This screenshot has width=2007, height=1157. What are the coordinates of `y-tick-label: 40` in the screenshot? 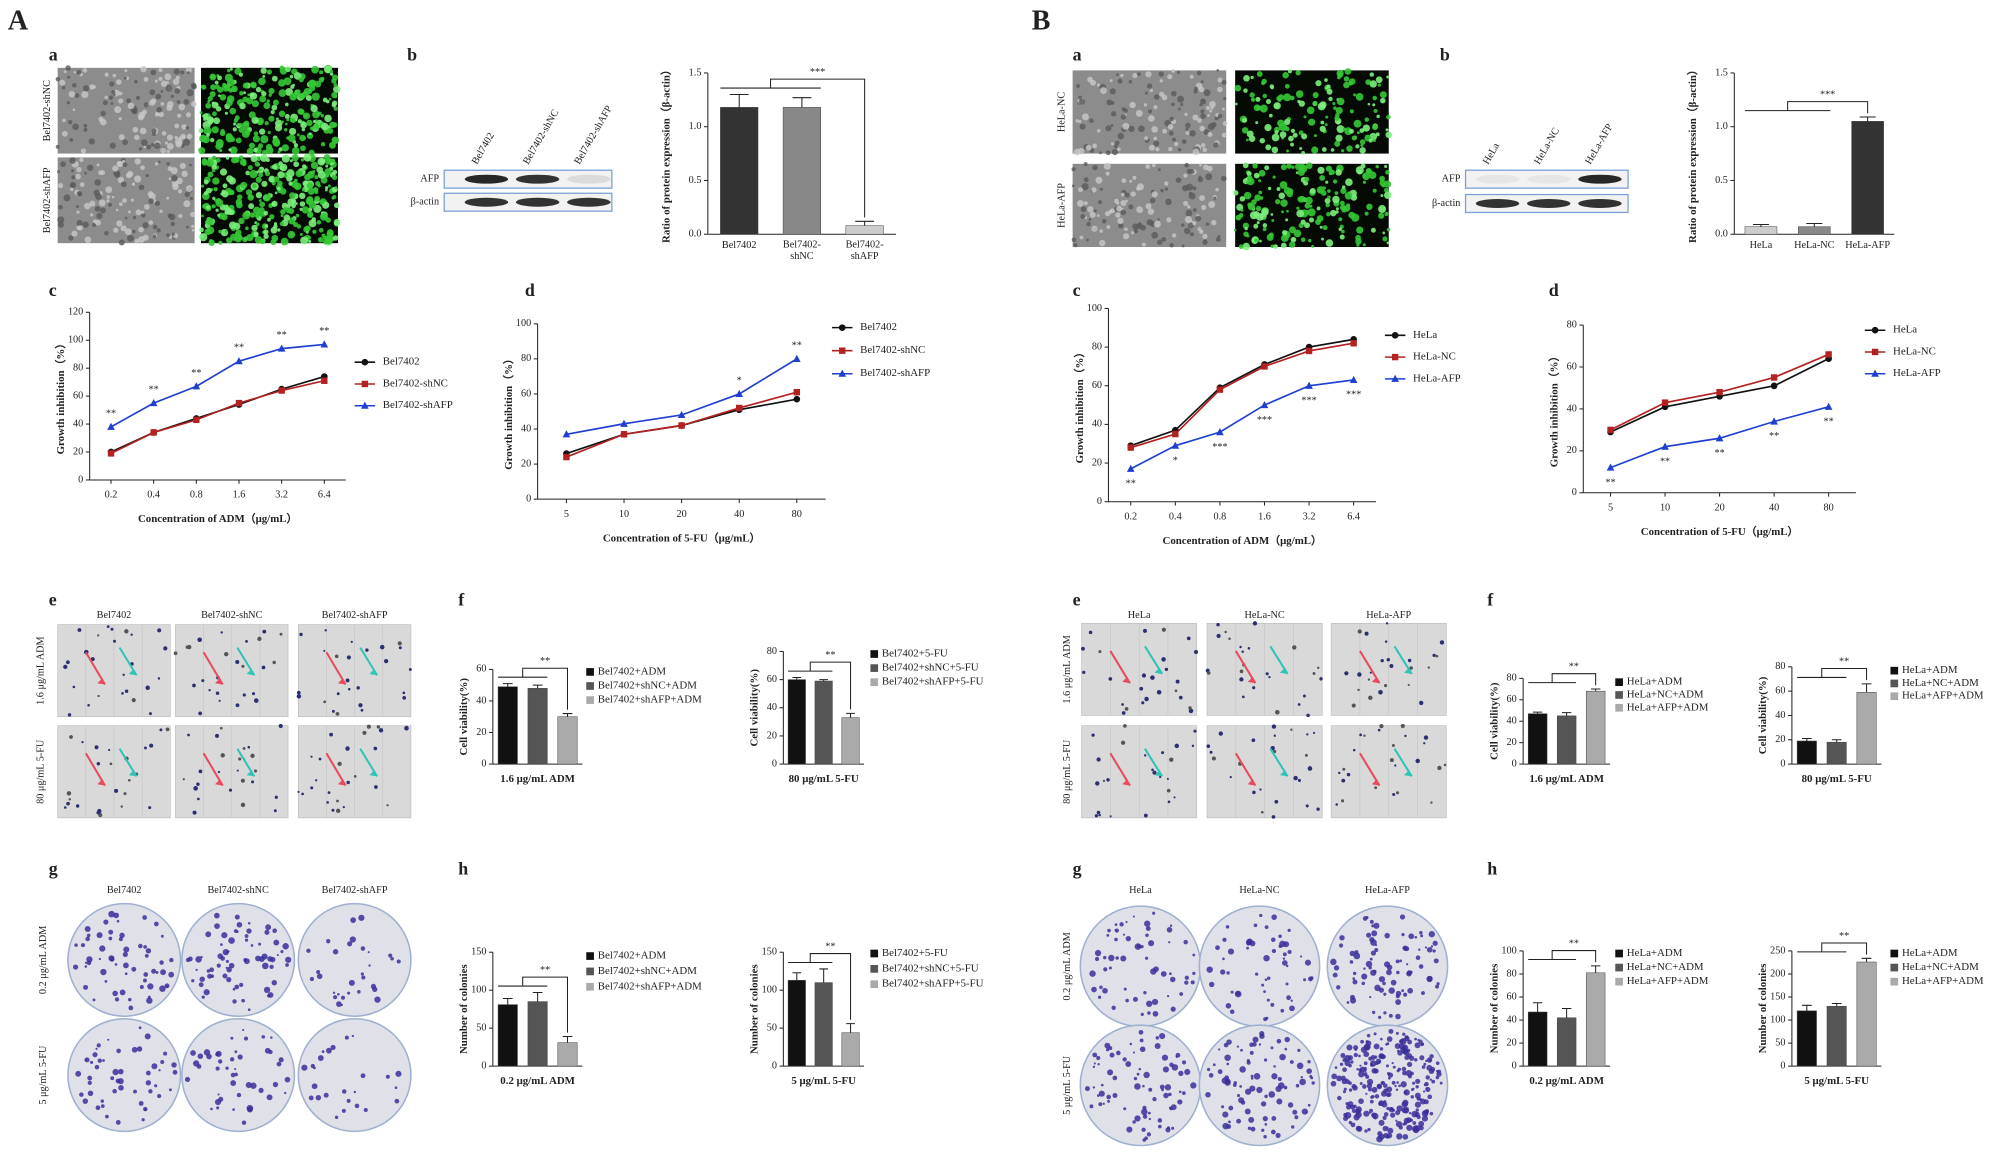 It's located at (1512, 1019).